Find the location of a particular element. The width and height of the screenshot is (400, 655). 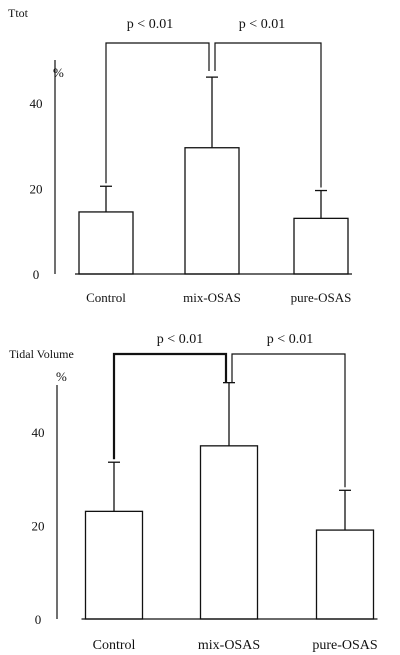

chart-title: Tidal Volume is located at coordinates (41, 354).